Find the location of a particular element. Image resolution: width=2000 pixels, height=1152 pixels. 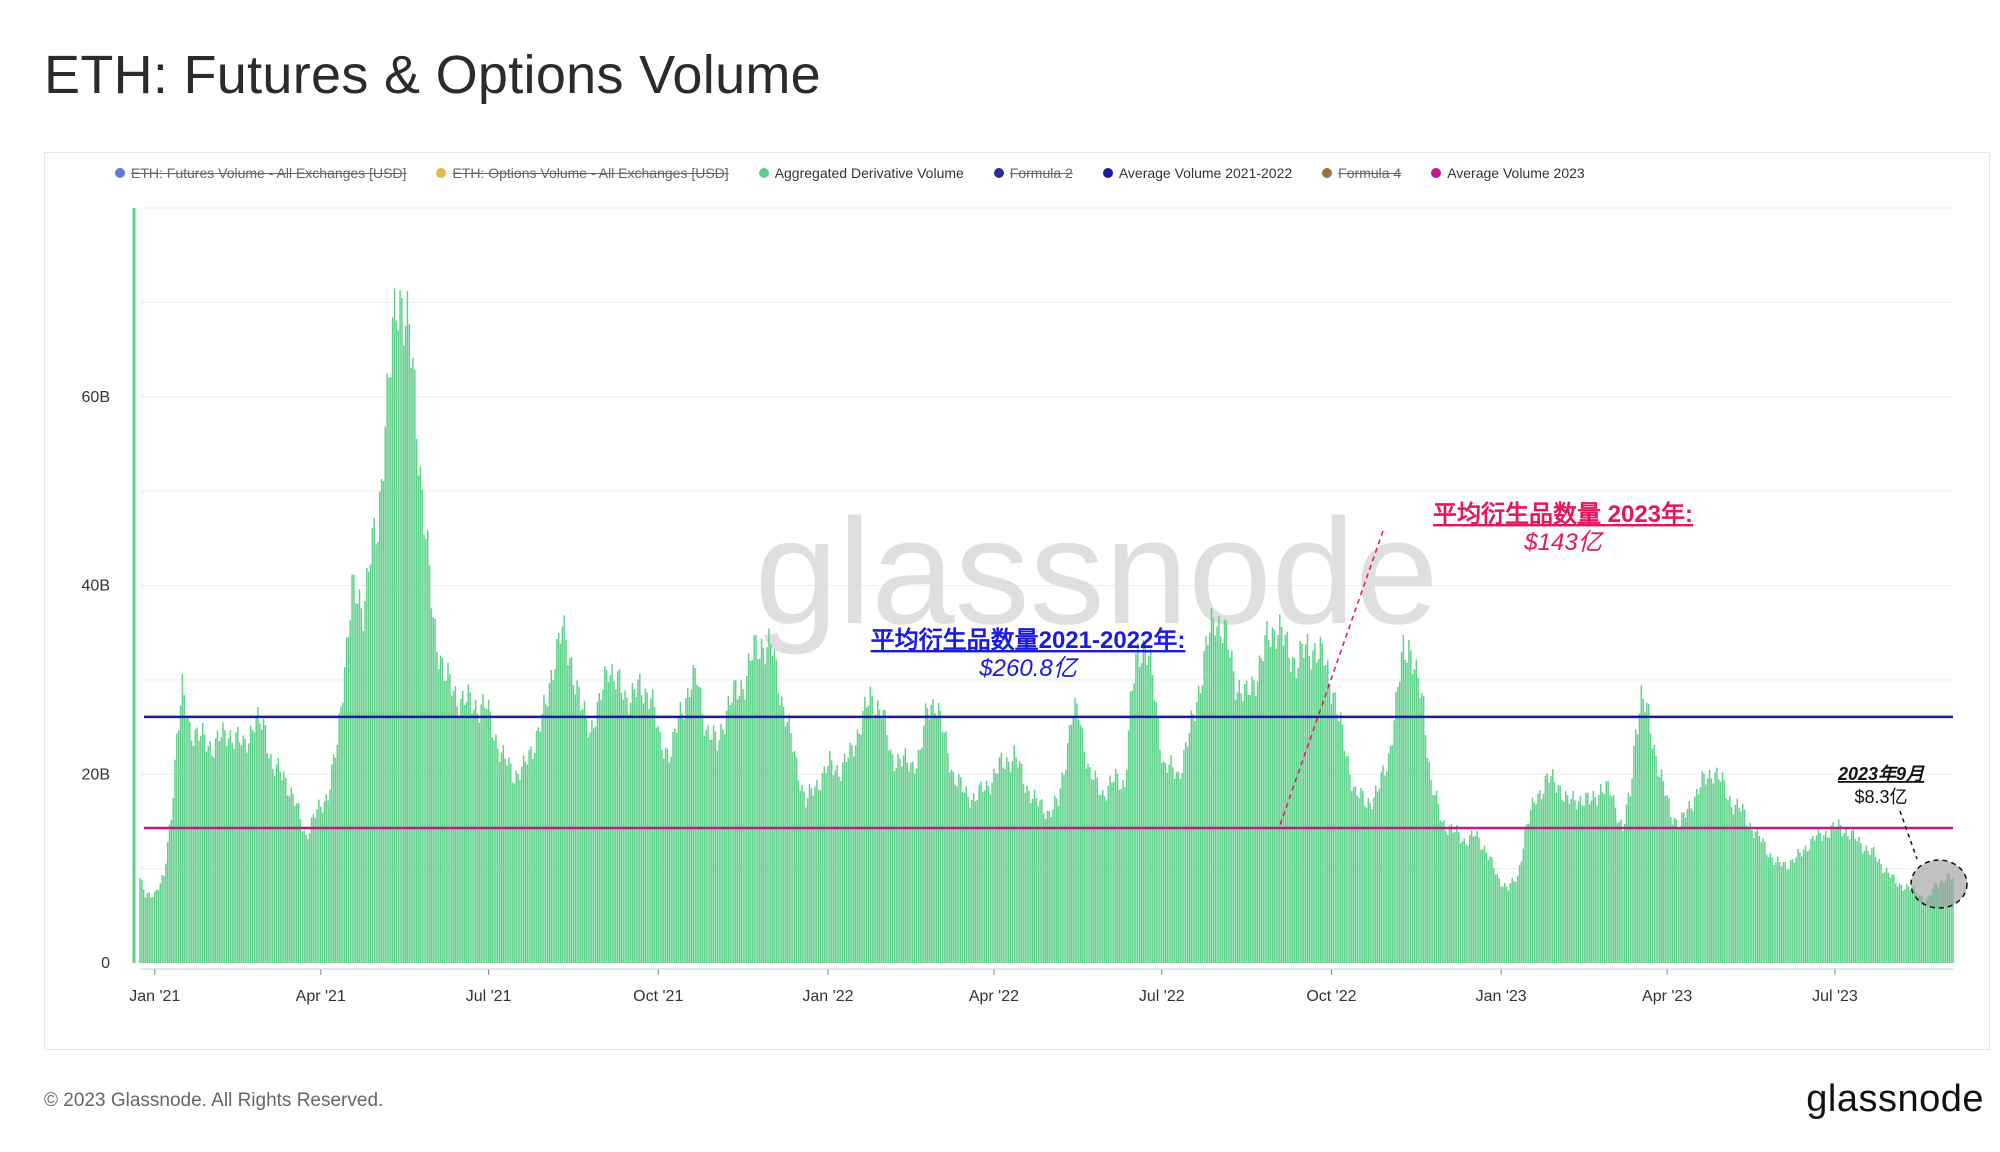

legend-item: Average Volume 2023 is located at coordinates (1508, 173).